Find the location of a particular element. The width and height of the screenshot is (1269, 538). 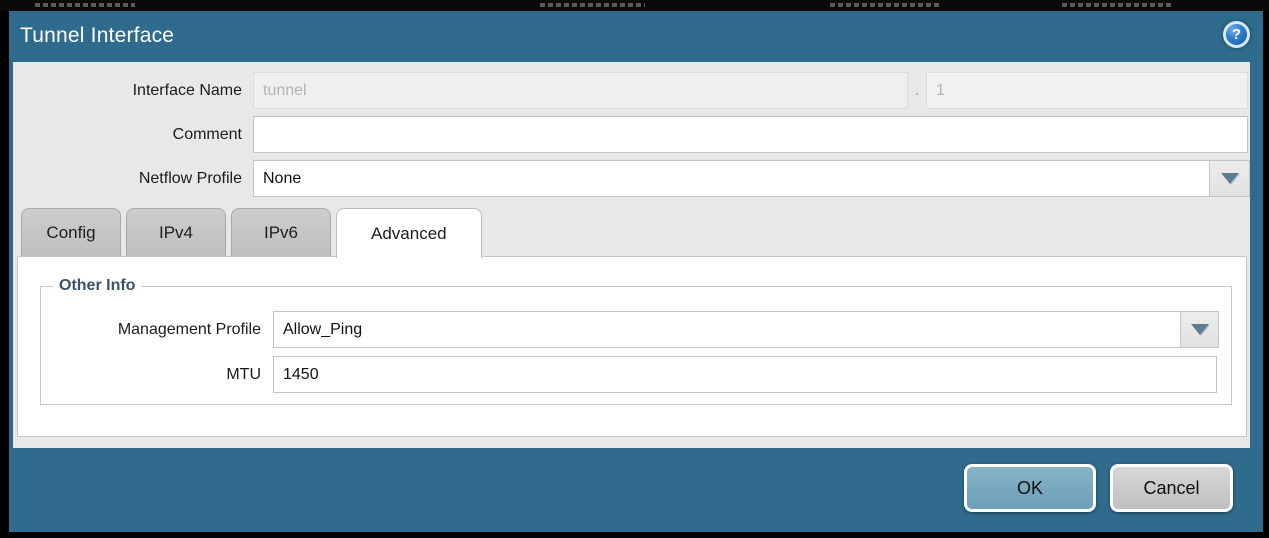

interface-name-row: Interface Name . is located at coordinates (631, 90).